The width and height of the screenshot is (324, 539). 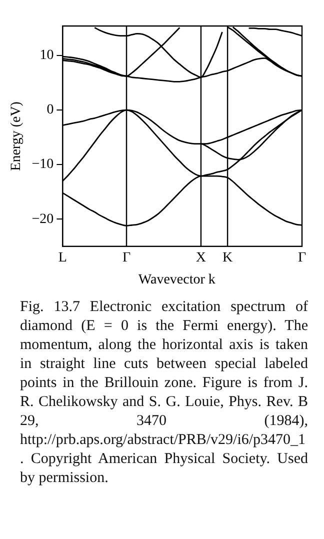 I want to click on x-tick-label: K, so click(x=227, y=258).